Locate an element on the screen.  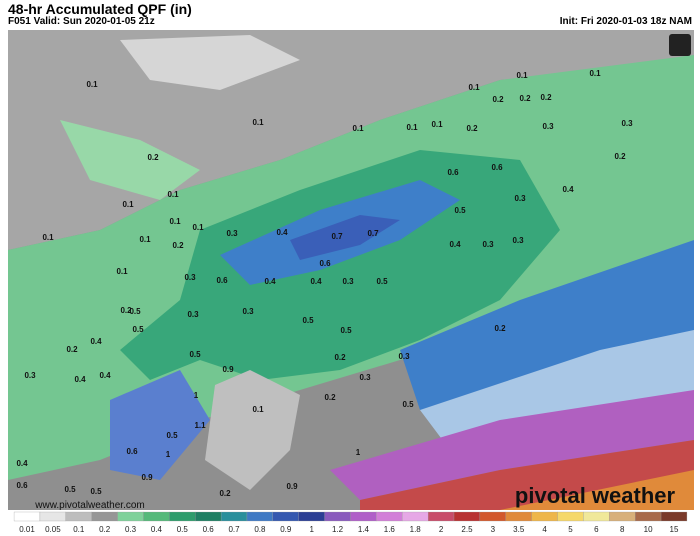
legend-label: 2.5 is located at coordinates (467, 529).